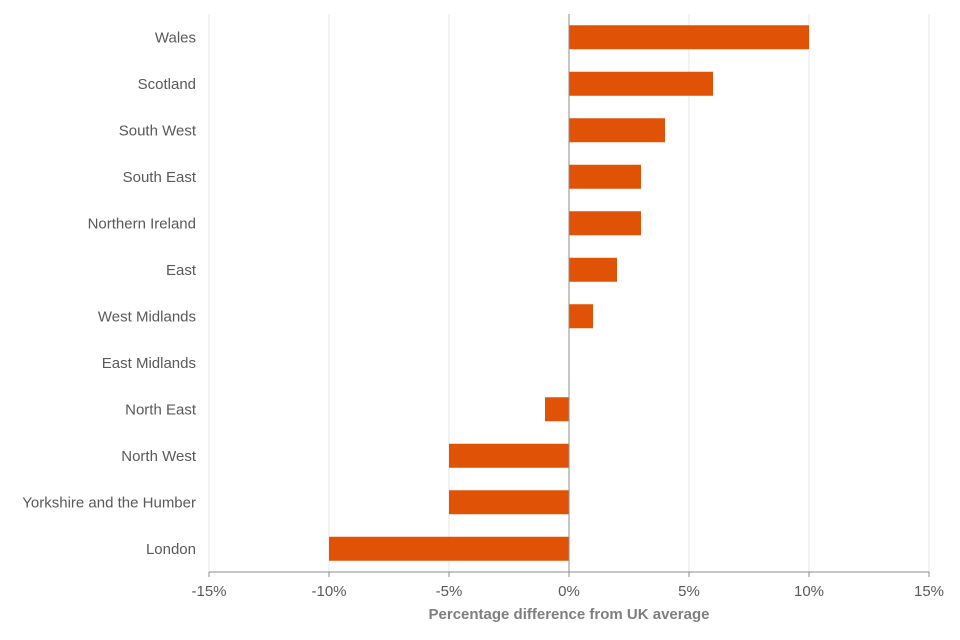  I want to click on x-tick-labels: -15% -10% -5% 0% 5% 10% 15%, so click(567, 591).